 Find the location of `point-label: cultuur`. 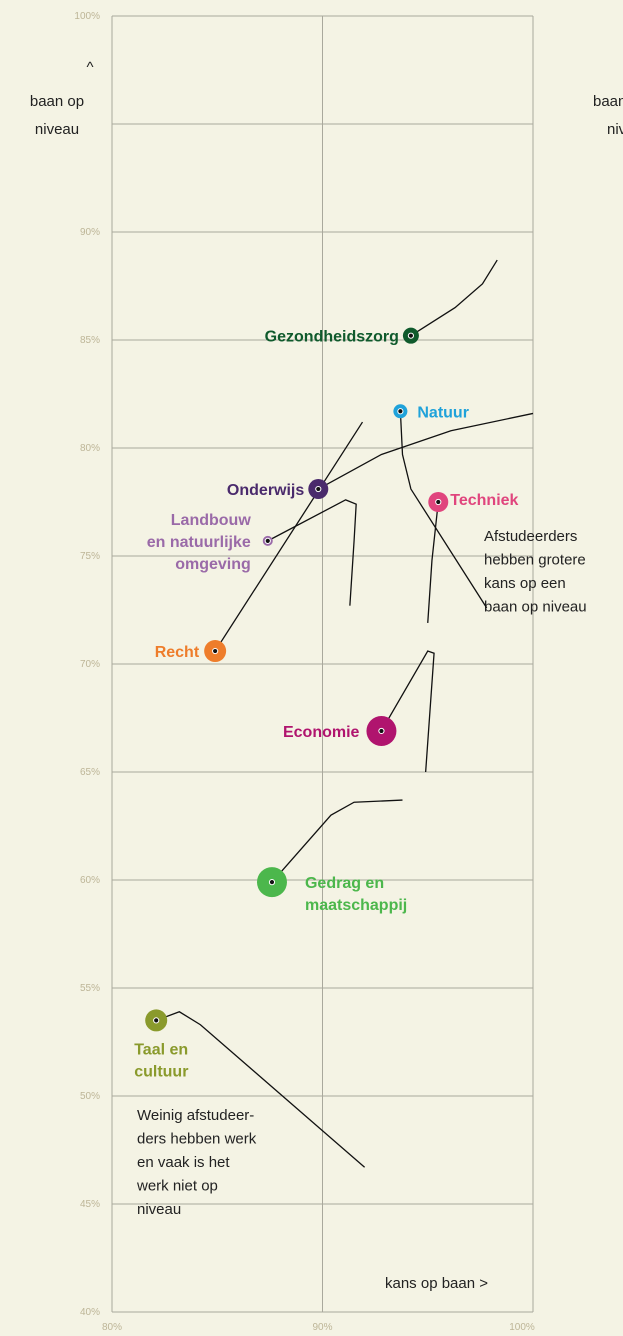

point-label: cultuur is located at coordinates (161, 1071).